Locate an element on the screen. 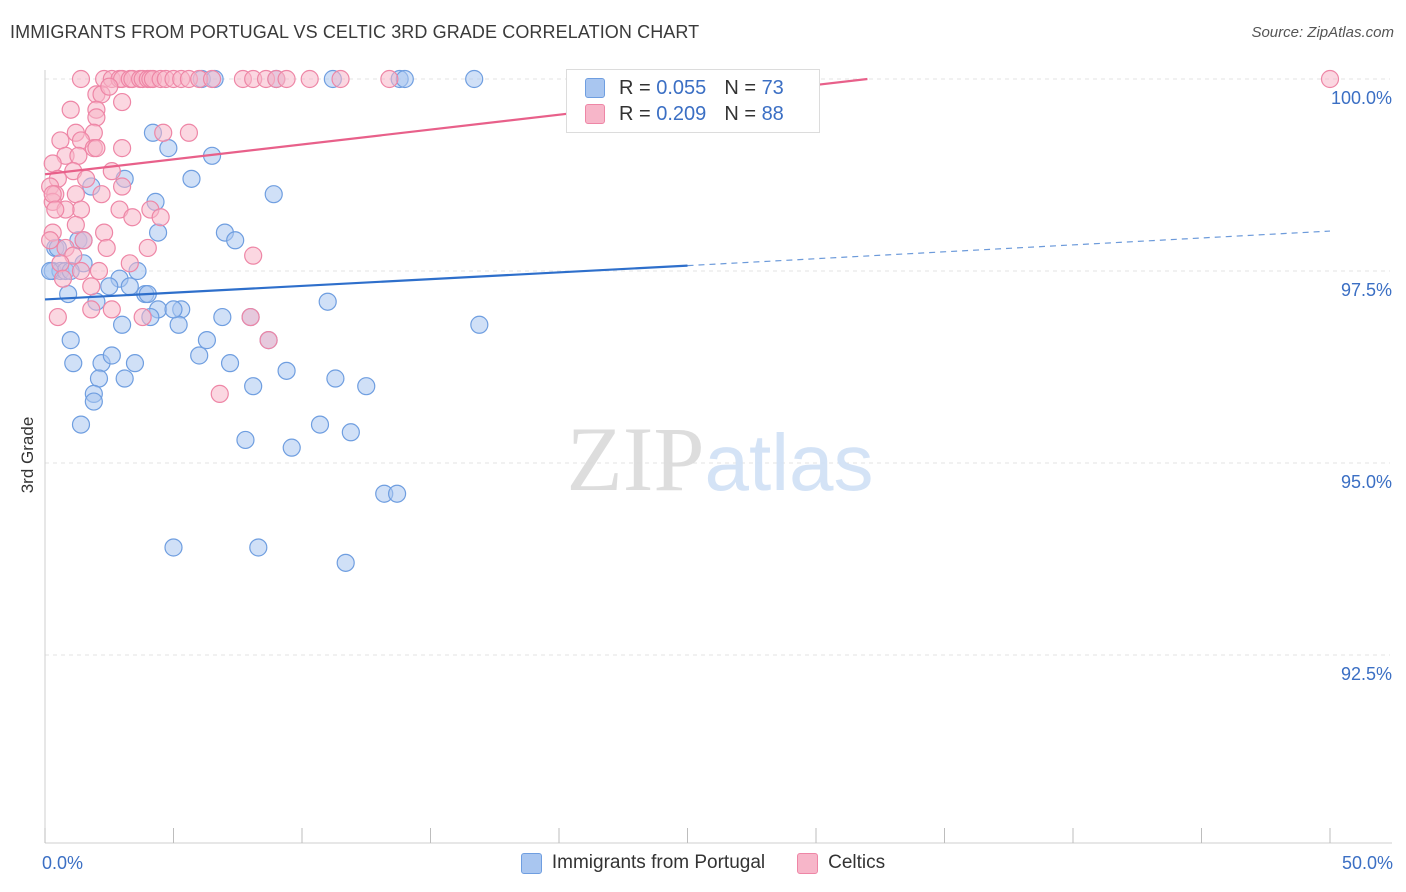 This screenshot has height=892, width=1406. watermark-zip: ZIP is located at coordinates (636, 459).